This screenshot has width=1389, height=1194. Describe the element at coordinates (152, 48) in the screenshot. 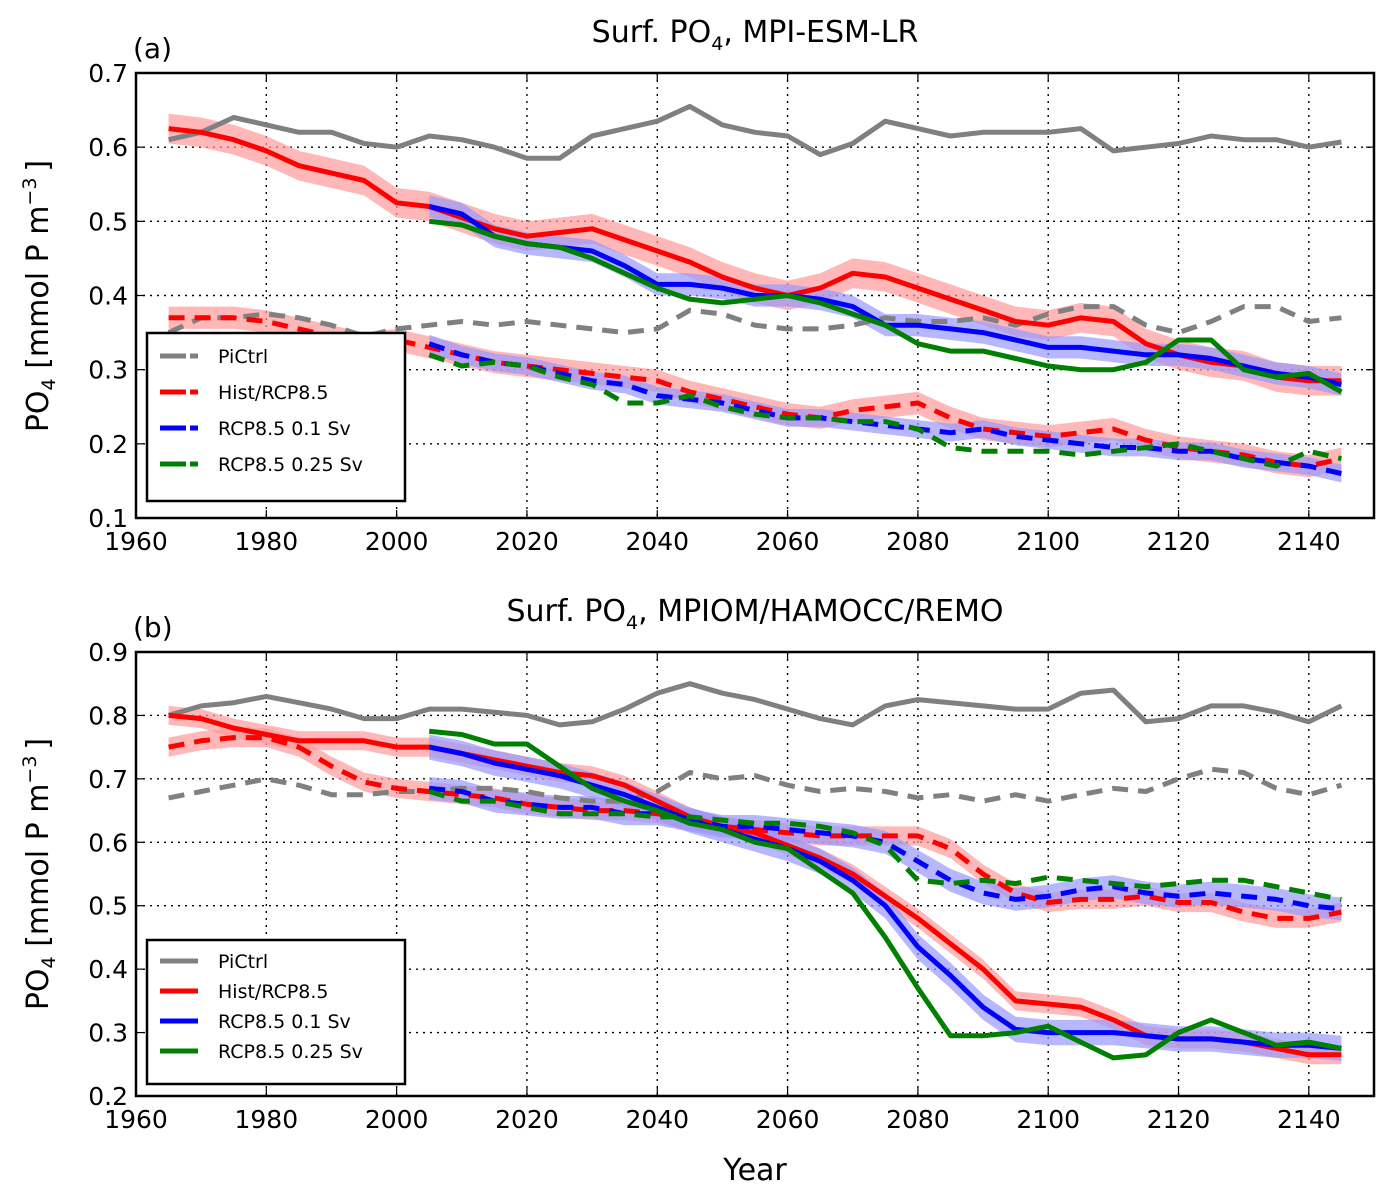

I see `panel-a-label: (a)` at that location.